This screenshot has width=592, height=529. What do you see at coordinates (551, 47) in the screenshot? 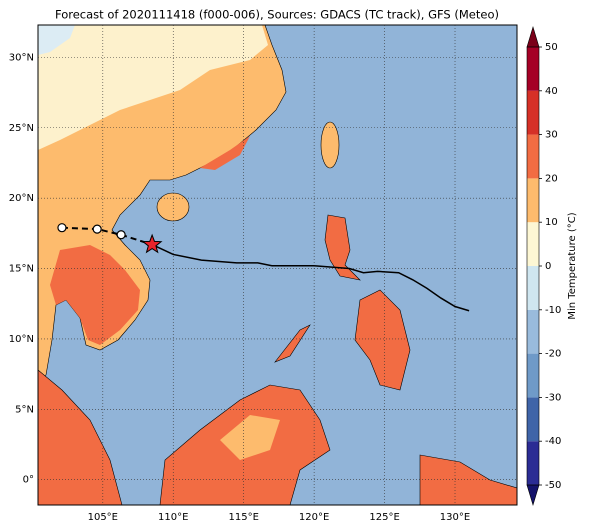
I see `colorbar-tick-label: 50` at bounding box center [551, 47].